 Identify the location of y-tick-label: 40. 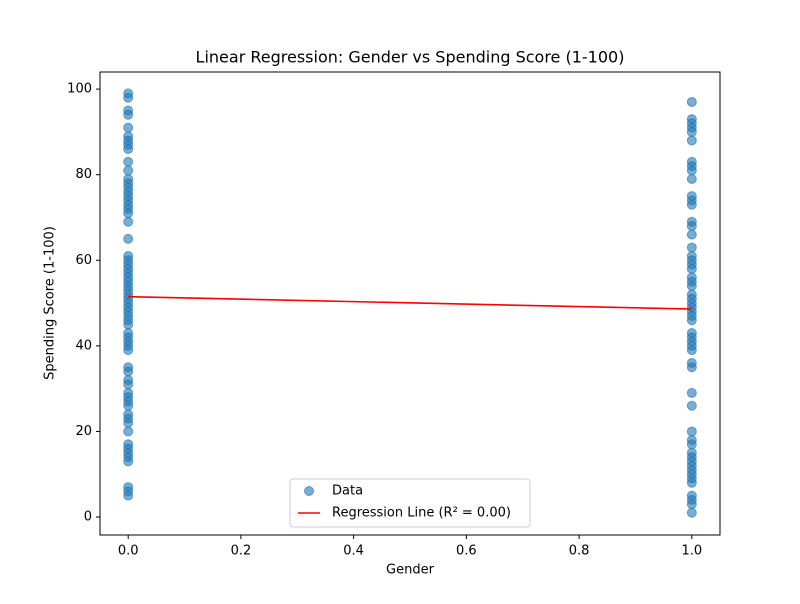
(83, 345).